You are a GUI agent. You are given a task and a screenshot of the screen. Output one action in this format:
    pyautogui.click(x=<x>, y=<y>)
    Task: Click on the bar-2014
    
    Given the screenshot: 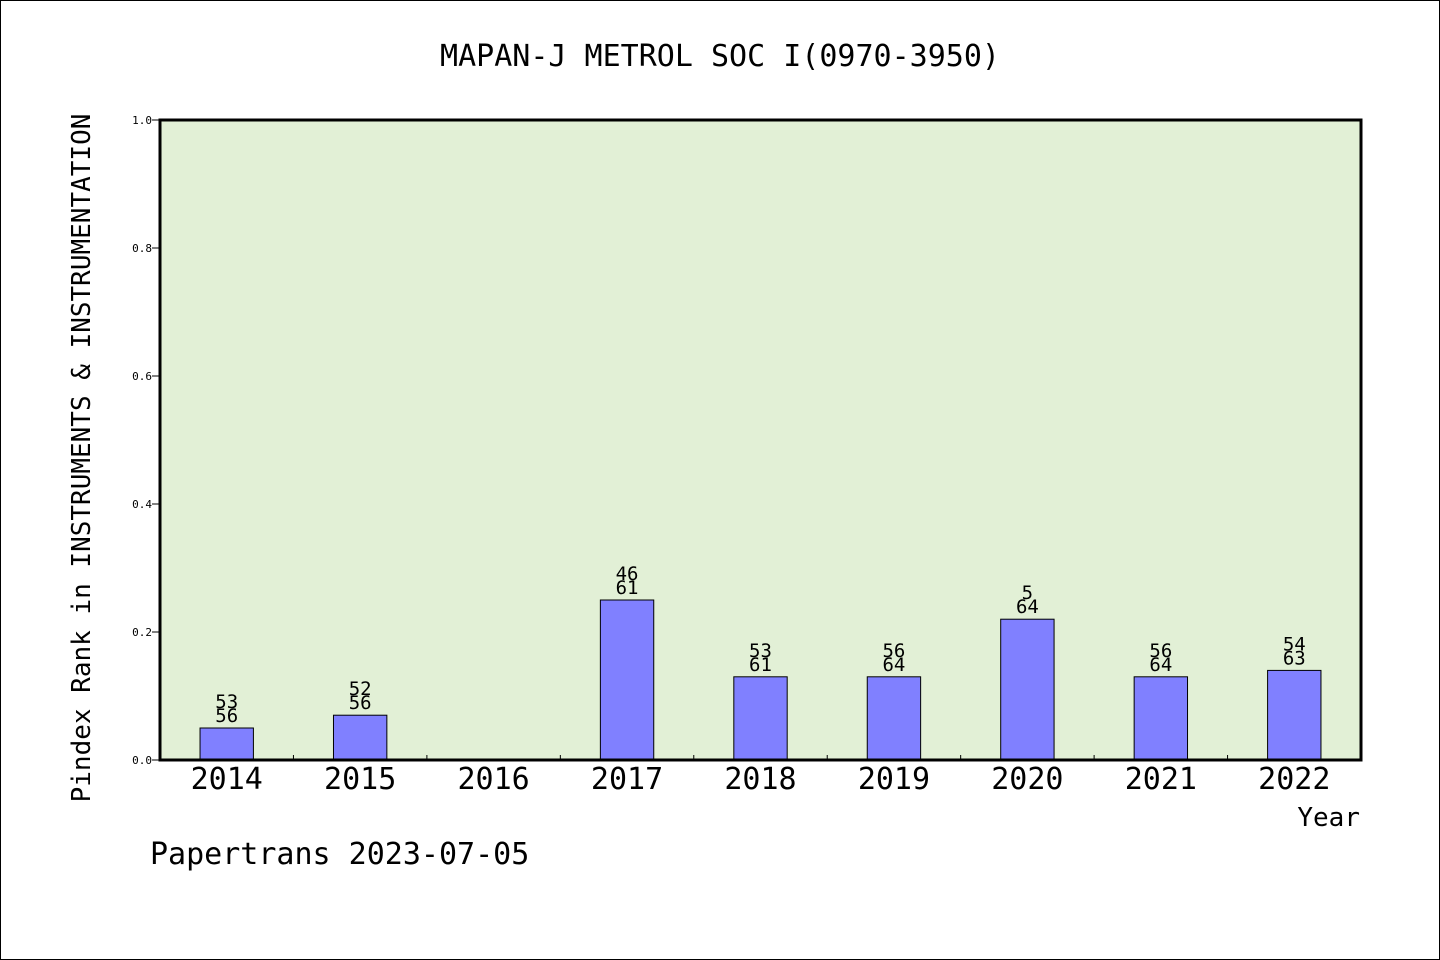 What is the action you would take?
    pyautogui.click(x=226, y=744)
    